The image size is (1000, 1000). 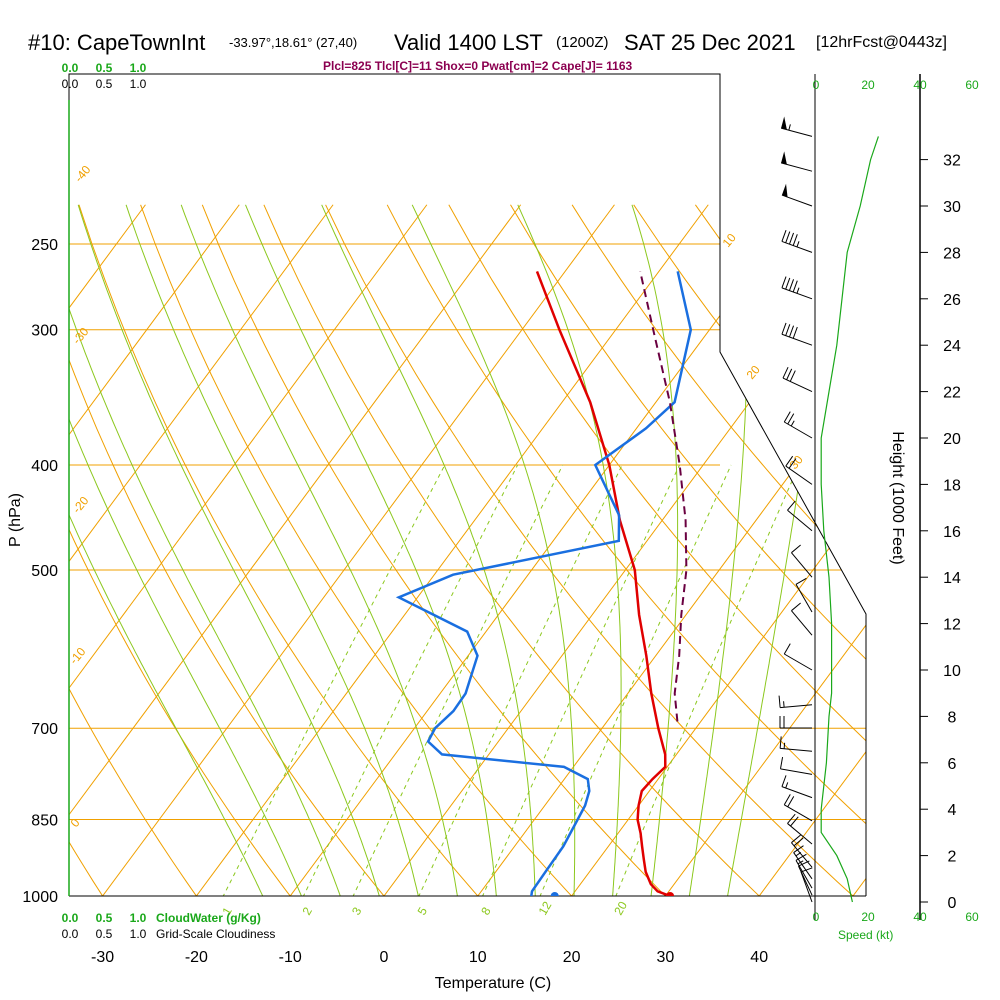 What do you see at coordinates (44, 821) in the screenshot?
I see `pressure-tick-label: 850` at bounding box center [44, 821].